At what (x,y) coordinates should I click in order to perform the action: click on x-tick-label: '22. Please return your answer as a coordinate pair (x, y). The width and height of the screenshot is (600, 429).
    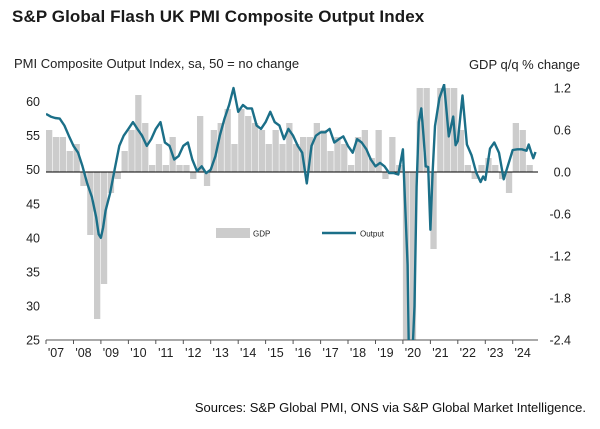
    Looking at the image, I should click on (468, 353).